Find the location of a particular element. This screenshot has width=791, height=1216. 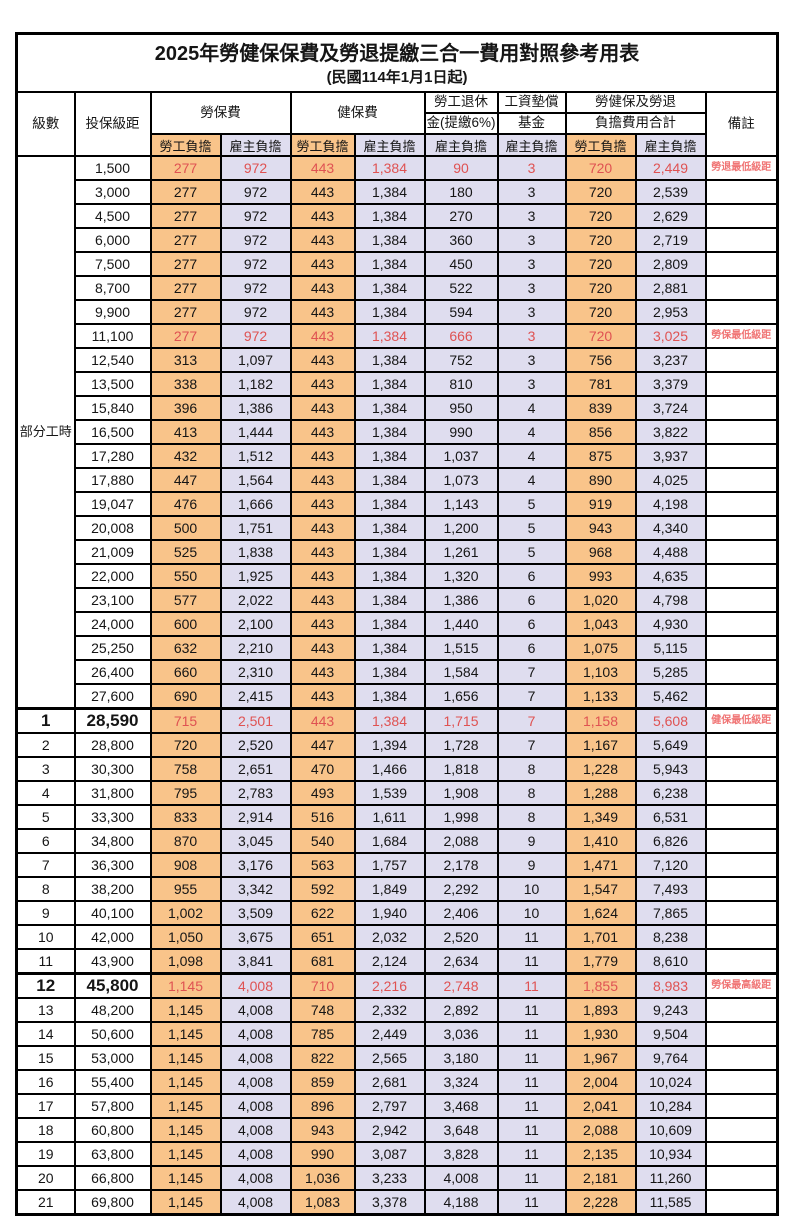

value-cell: 781 is located at coordinates (600, 384).